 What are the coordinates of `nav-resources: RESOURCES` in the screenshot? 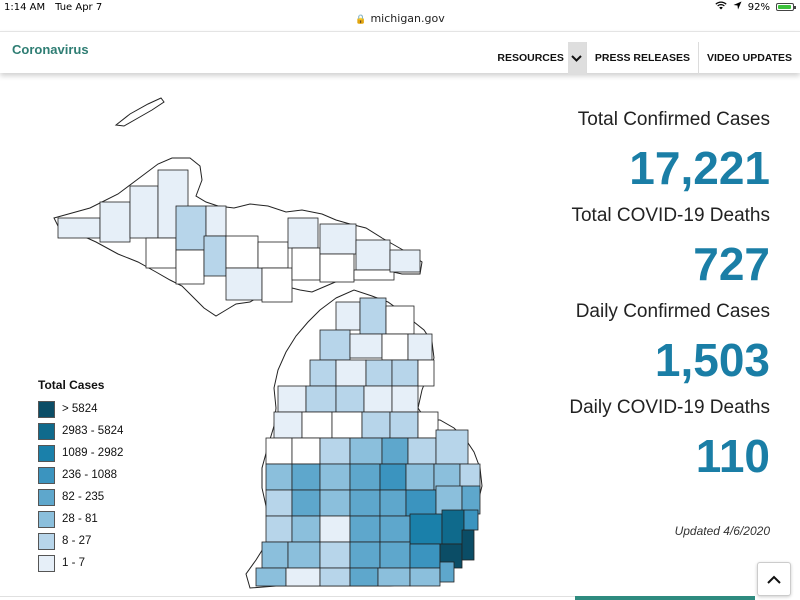 It's located at (537, 58).